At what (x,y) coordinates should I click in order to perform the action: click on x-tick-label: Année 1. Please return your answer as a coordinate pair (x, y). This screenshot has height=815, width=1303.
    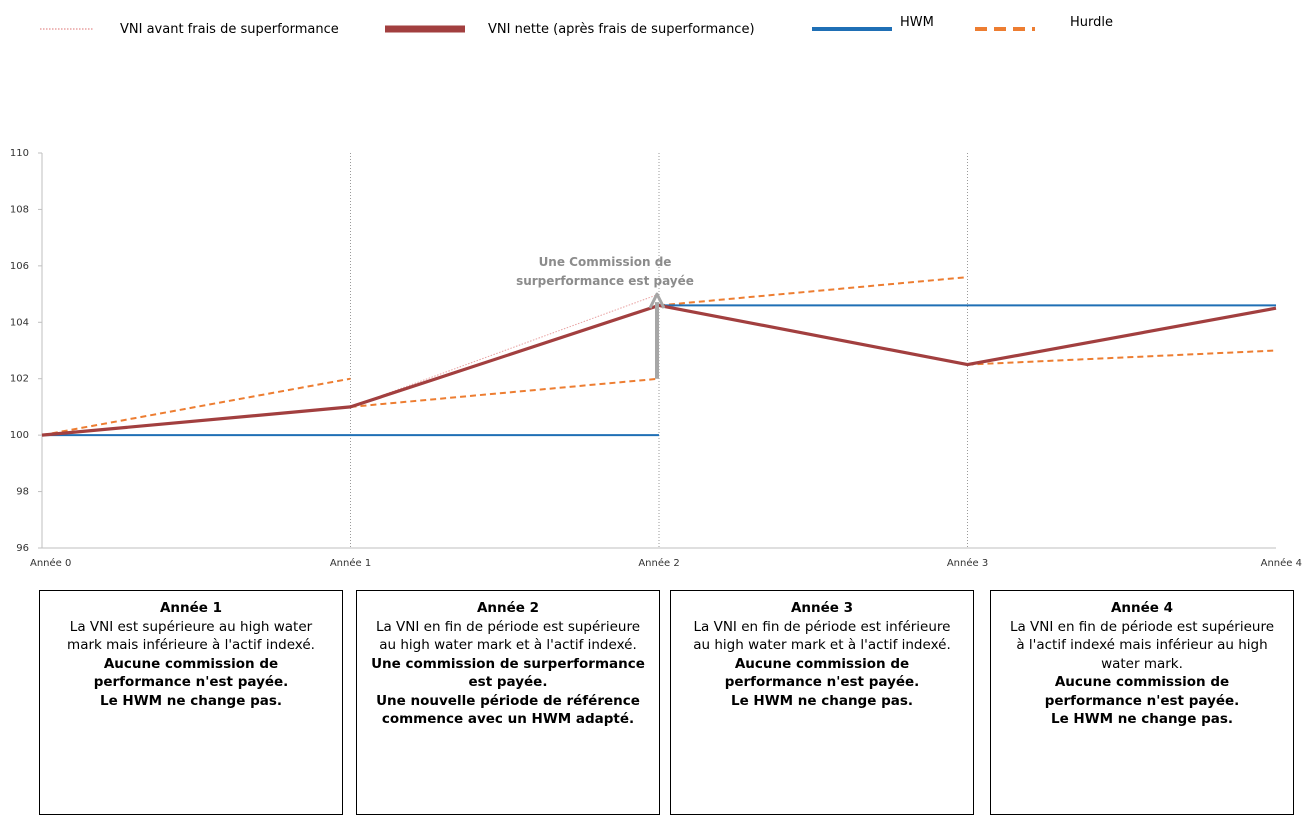
    Looking at the image, I should click on (350, 563).